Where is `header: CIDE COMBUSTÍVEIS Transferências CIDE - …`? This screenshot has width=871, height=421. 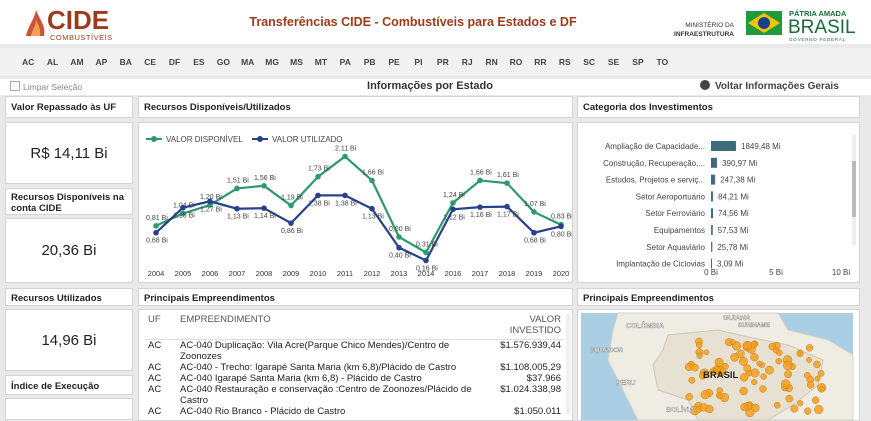
header: CIDE COMBUSTÍVEIS Transferências CIDE - … is located at coordinates (435, 22).